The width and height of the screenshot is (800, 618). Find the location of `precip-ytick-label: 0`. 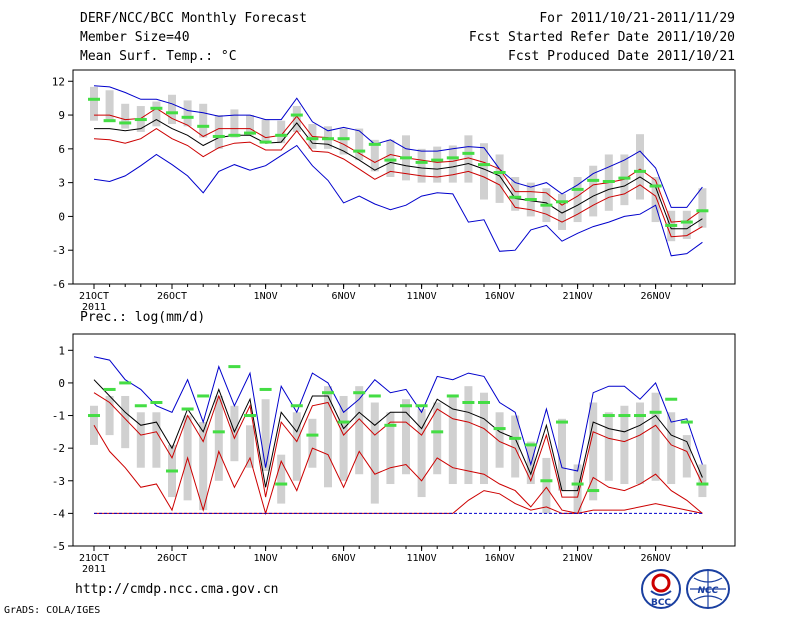

precip-ytick-label: 0 is located at coordinates (61, 383).